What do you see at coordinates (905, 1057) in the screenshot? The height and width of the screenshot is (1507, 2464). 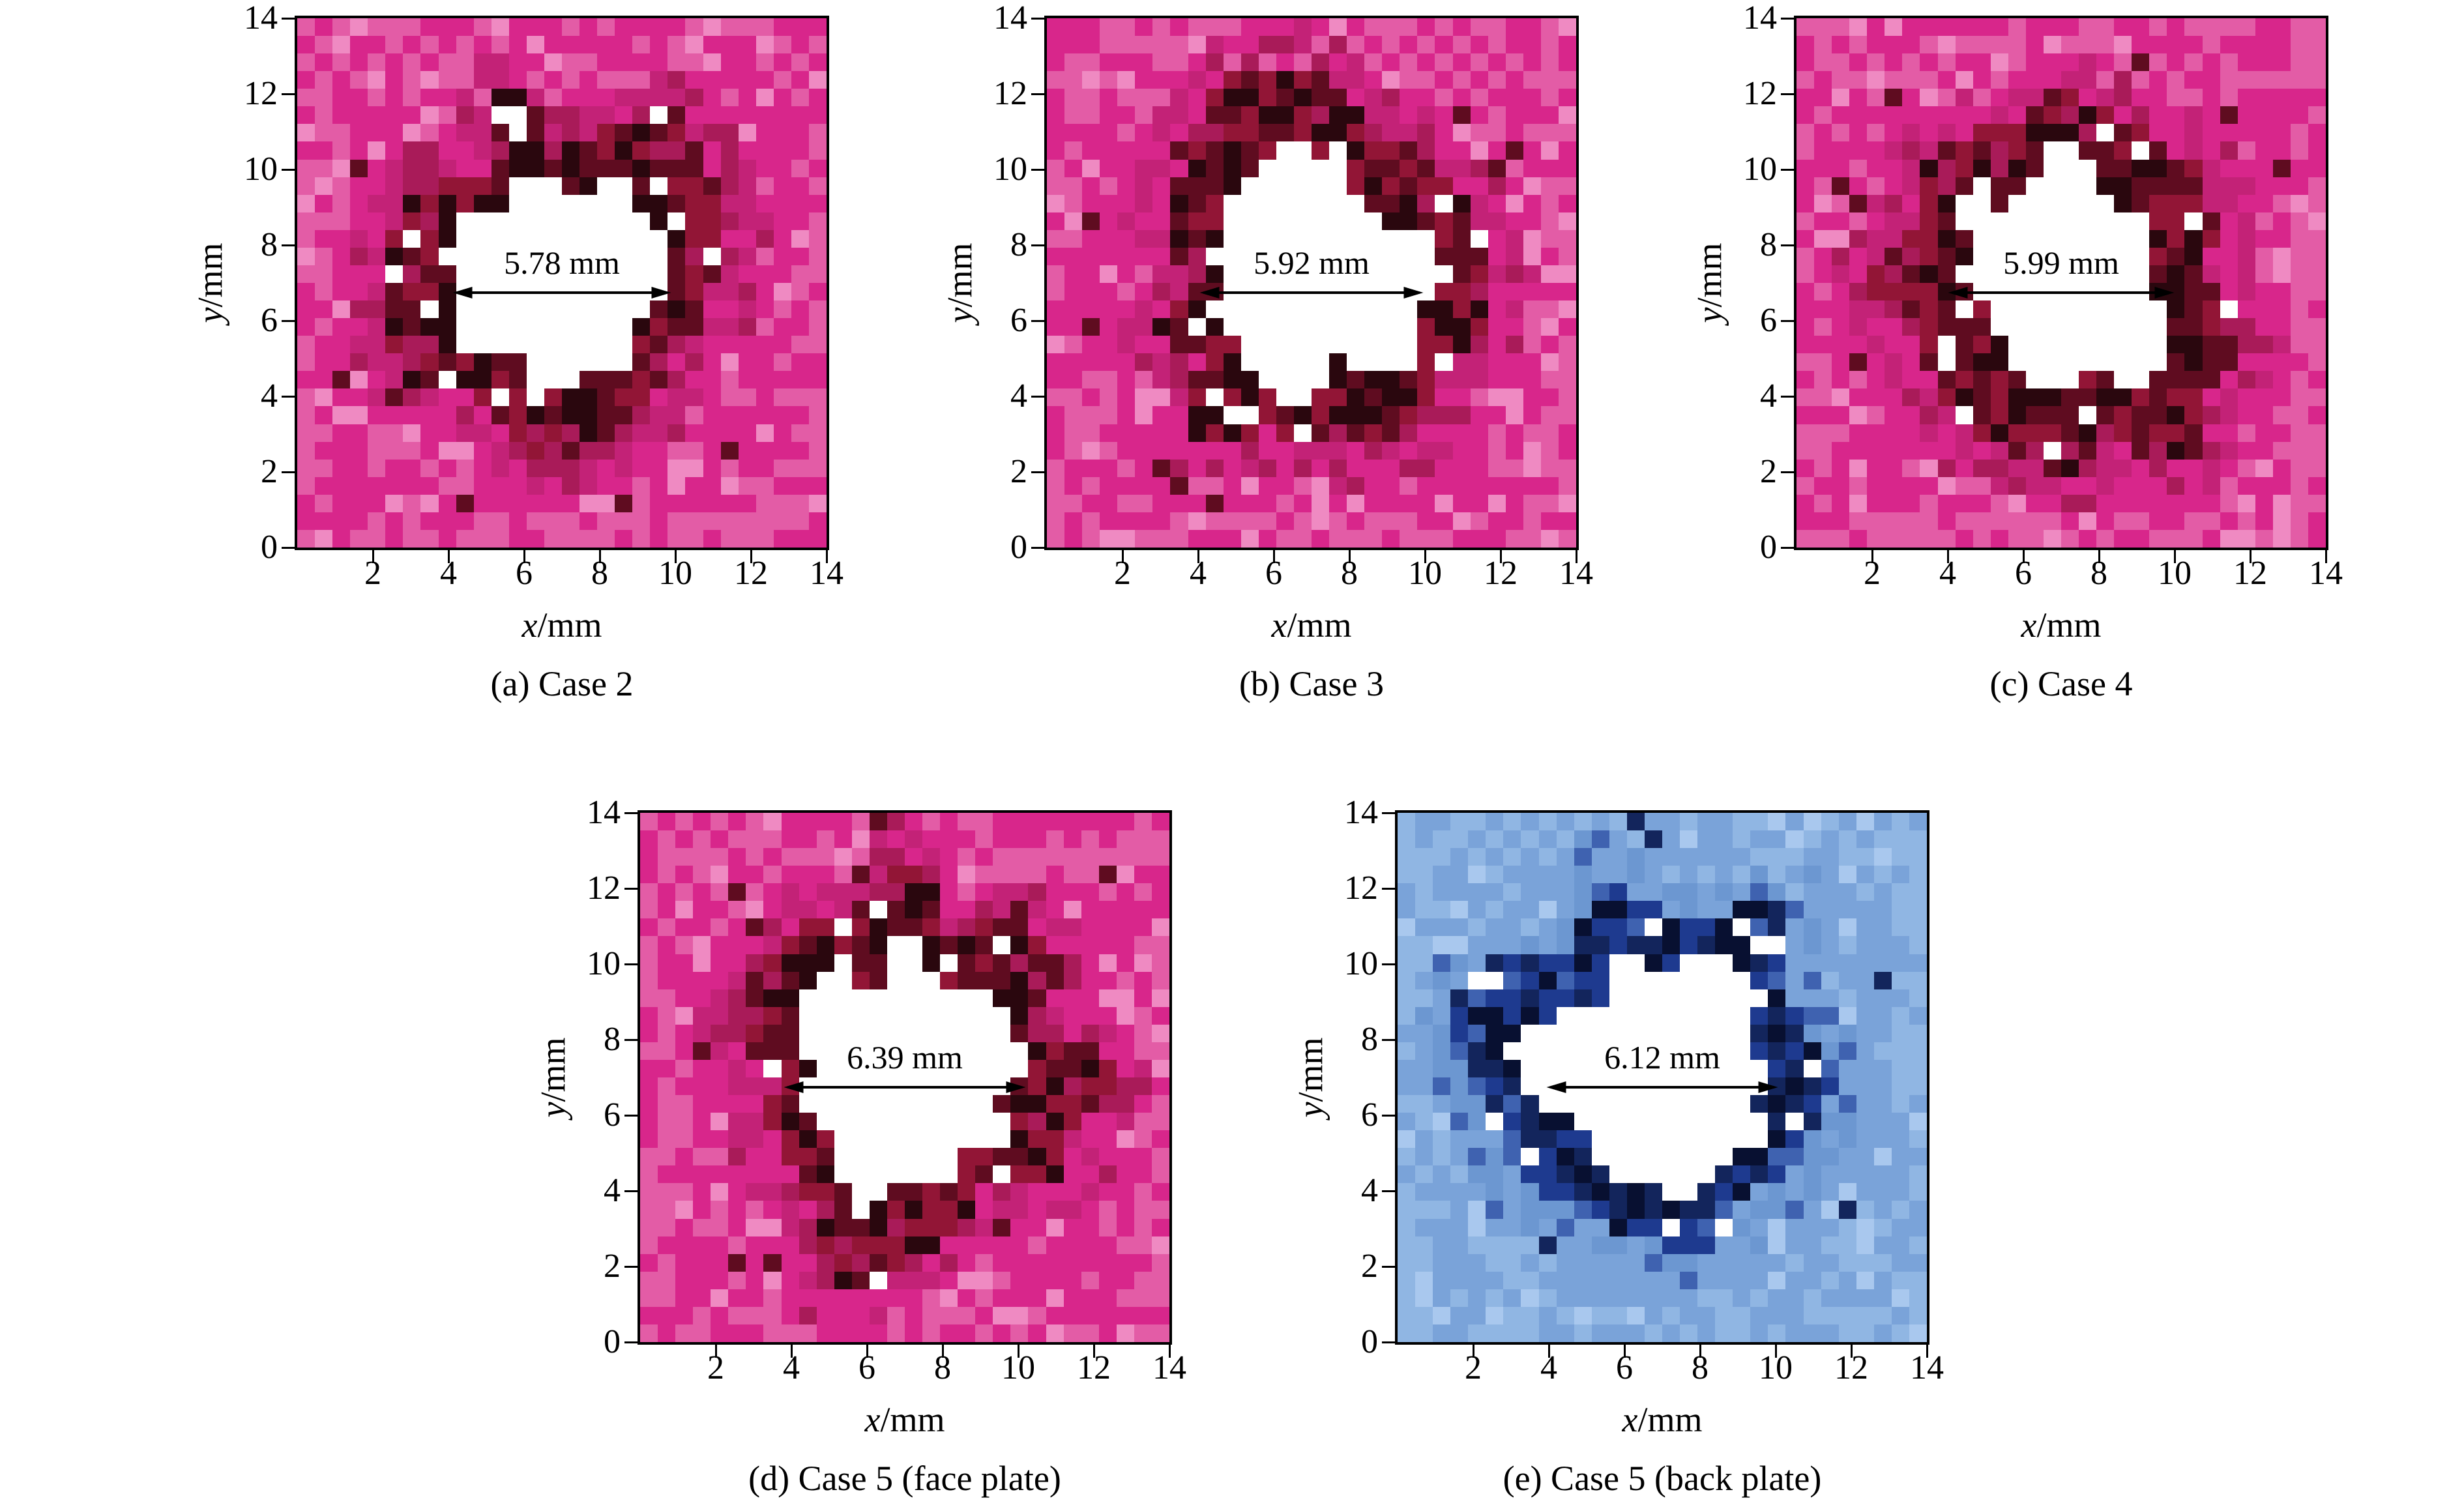 I see `diameter-label: 6.39 mm` at bounding box center [905, 1057].